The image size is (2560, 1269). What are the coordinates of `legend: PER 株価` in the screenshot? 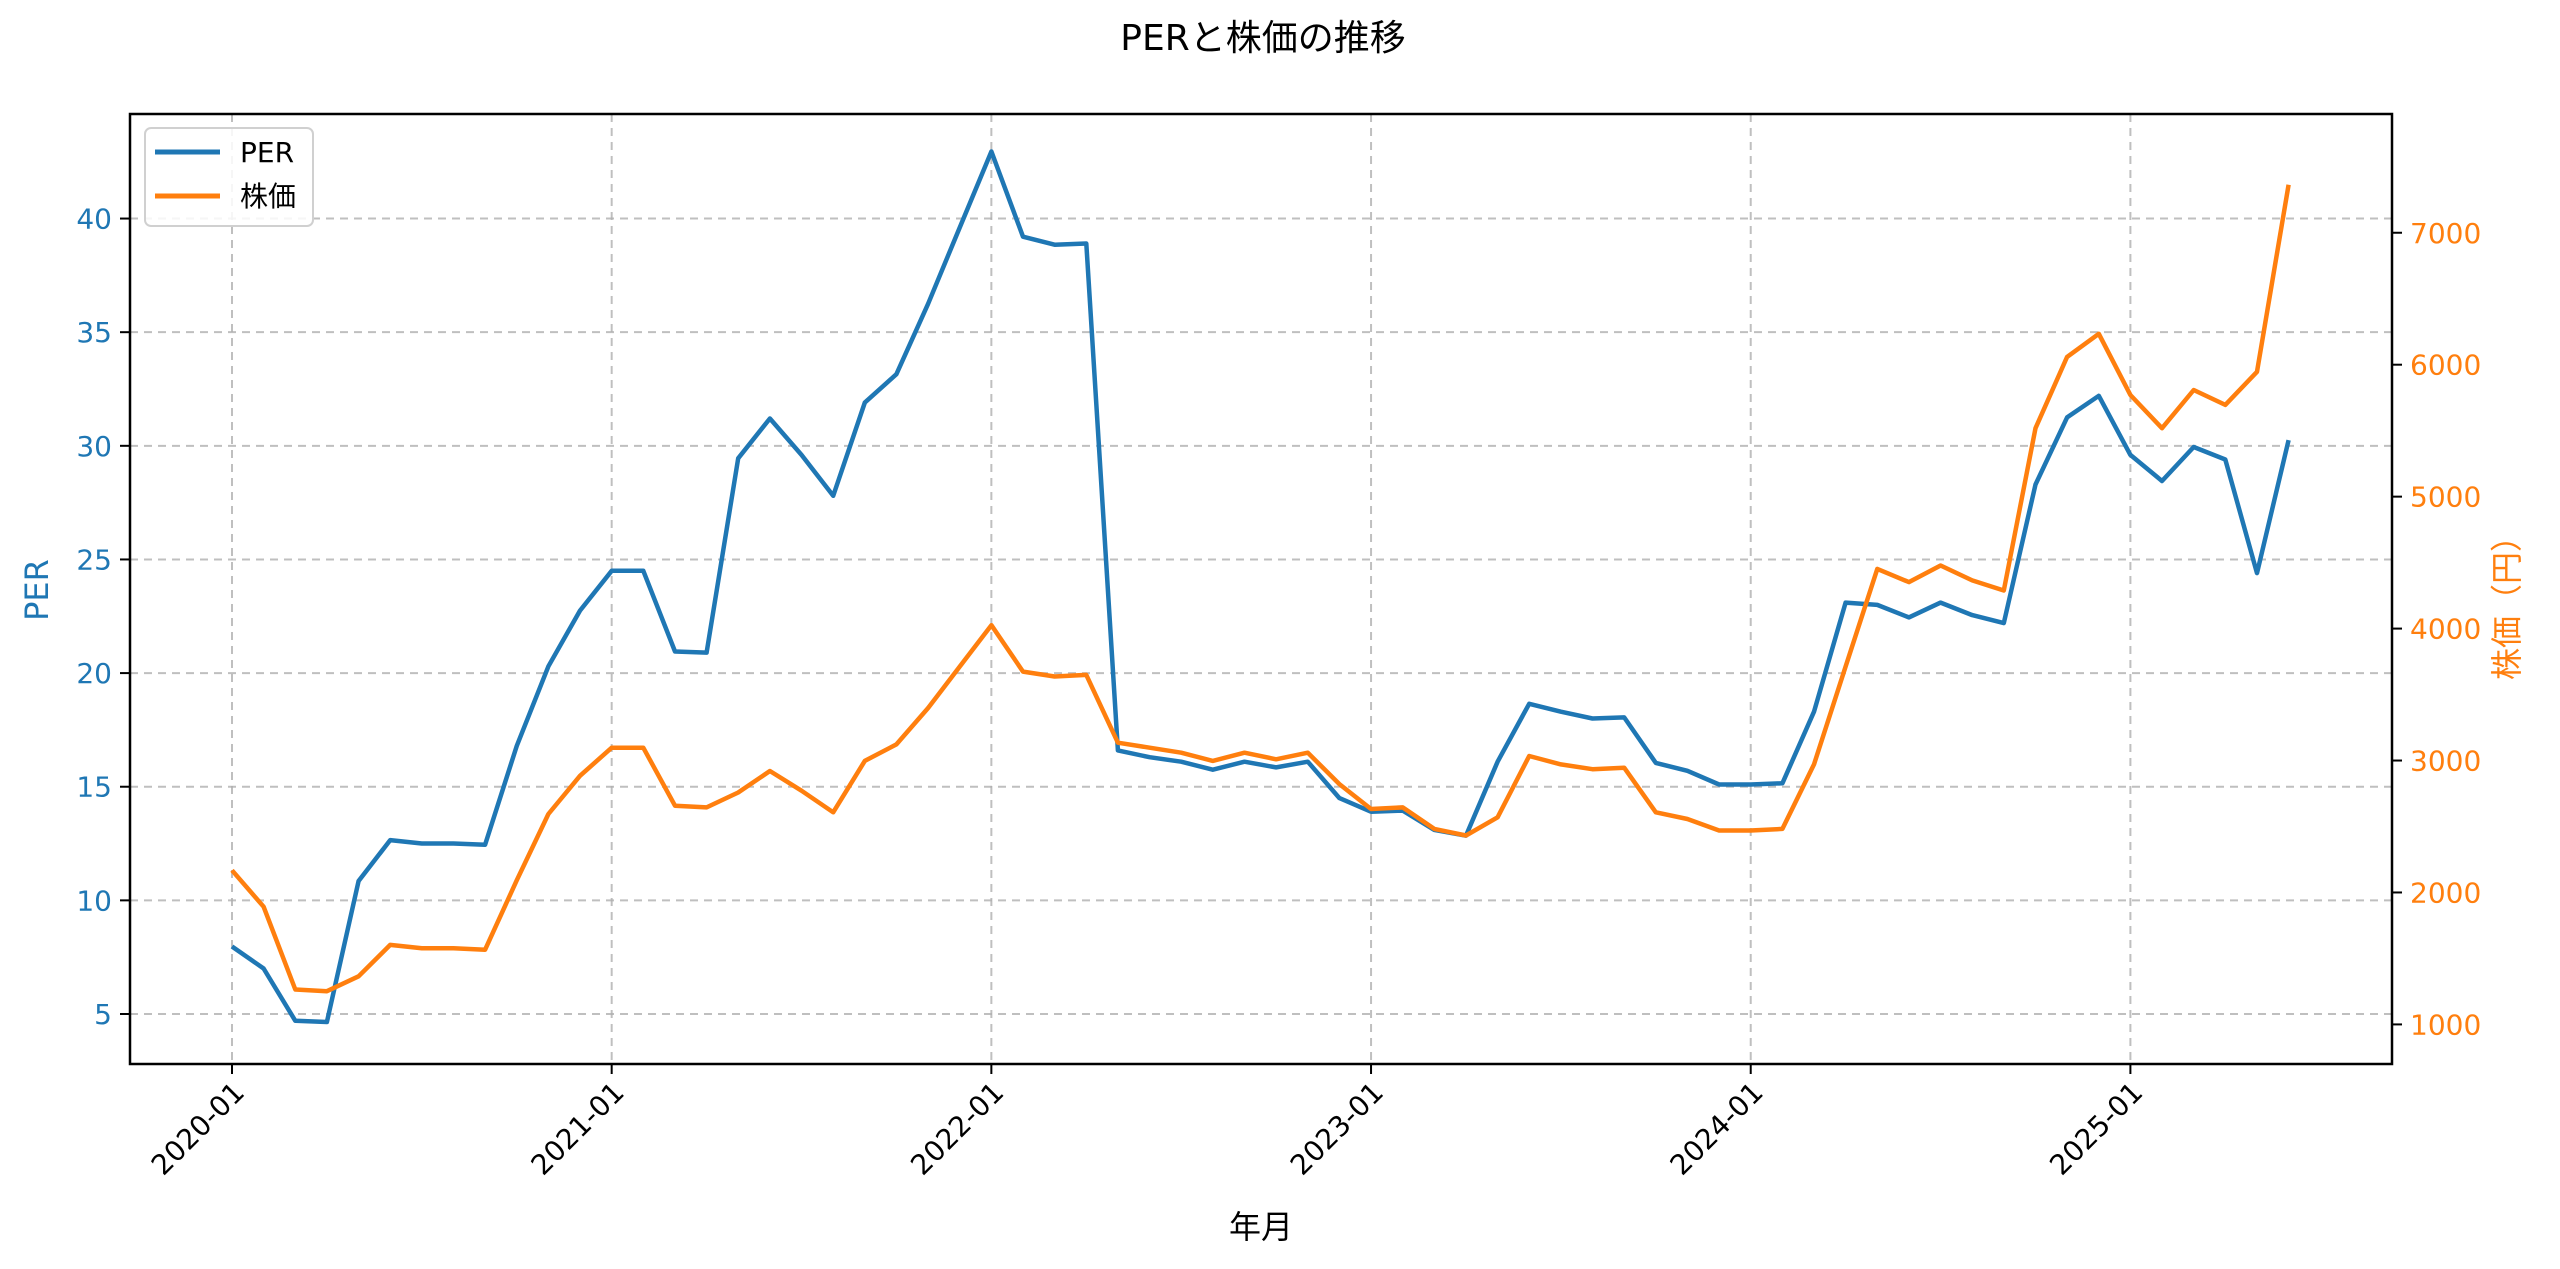 It's located at (229, 177).